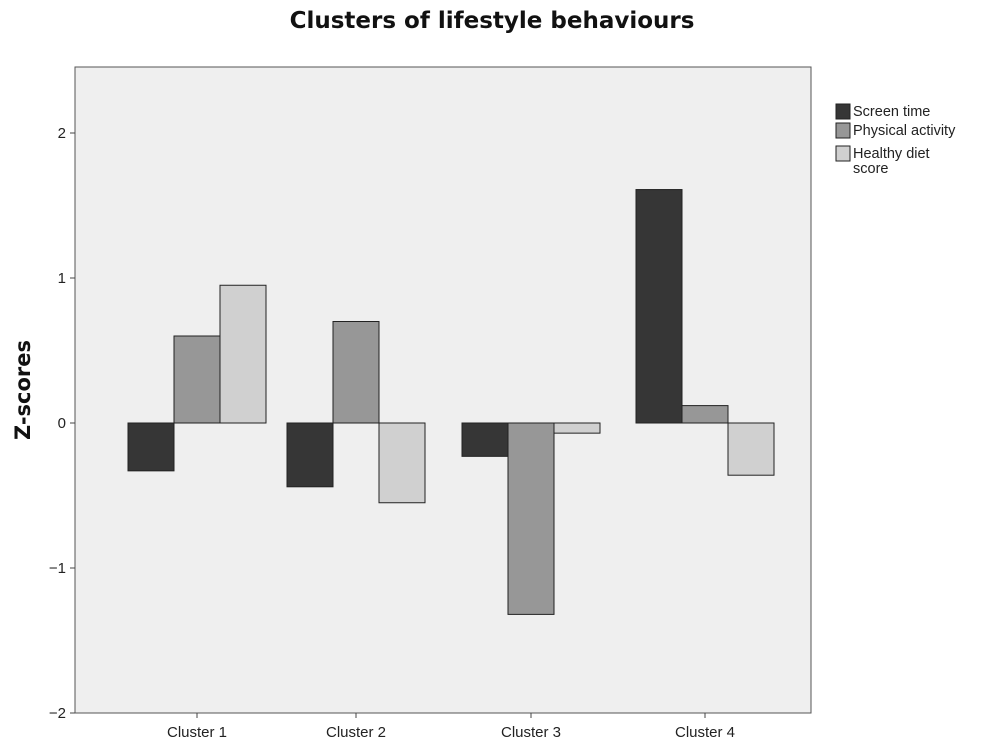 The image size is (981, 743). What do you see at coordinates (891, 112) in the screenshot?
I see `legend-label: Screen time` at bounding box center [891, 112].